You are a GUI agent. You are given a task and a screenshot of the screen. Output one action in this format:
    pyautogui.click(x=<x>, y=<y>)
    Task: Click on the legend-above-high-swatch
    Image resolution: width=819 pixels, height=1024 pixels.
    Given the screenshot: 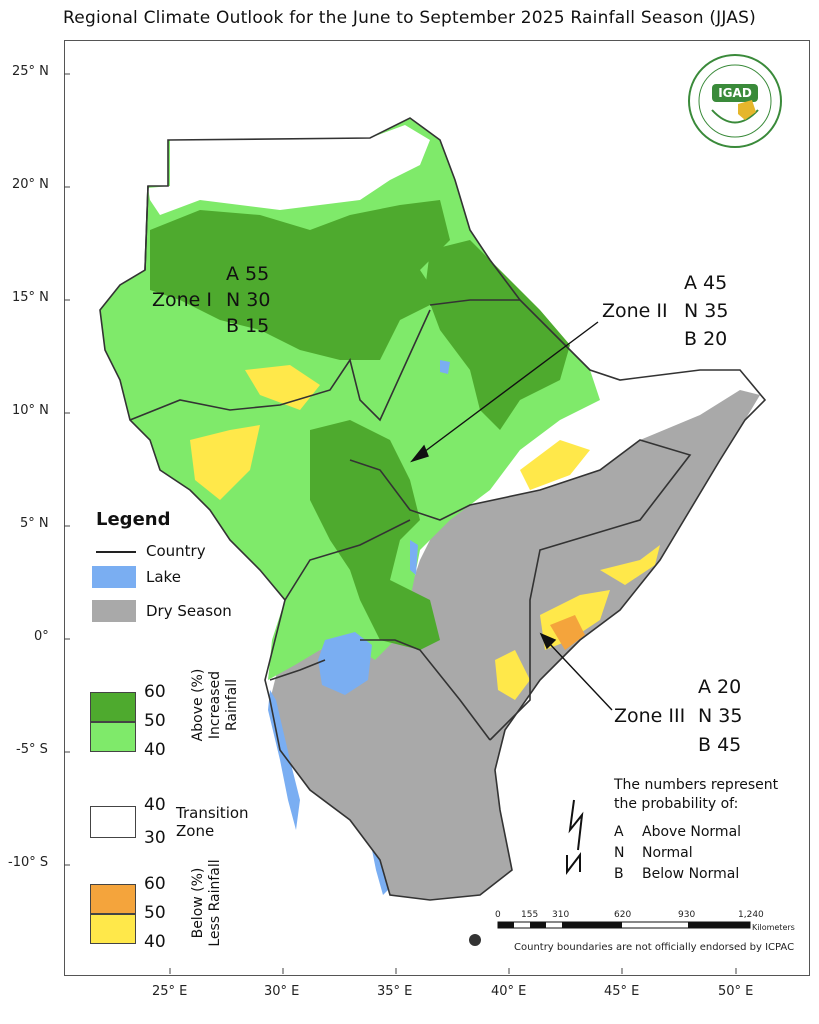 What is the action you would take?
    pyautogui.click(x=113, y=707)
    